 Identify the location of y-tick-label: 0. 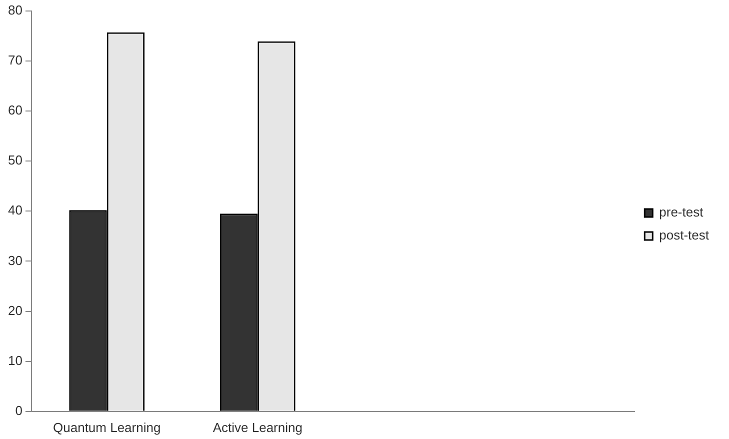
(18, 410).